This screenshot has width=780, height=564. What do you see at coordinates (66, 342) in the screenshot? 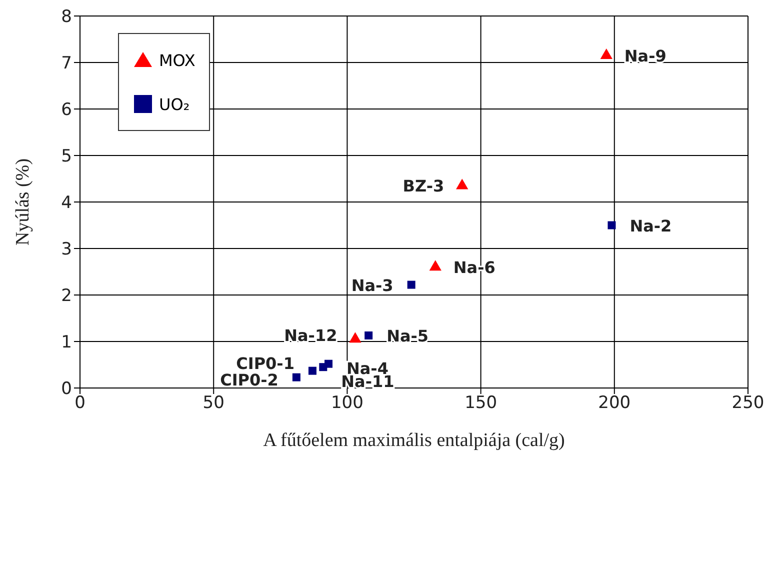
I see `y-tick-label: 1` at bounding box center [66, 342].